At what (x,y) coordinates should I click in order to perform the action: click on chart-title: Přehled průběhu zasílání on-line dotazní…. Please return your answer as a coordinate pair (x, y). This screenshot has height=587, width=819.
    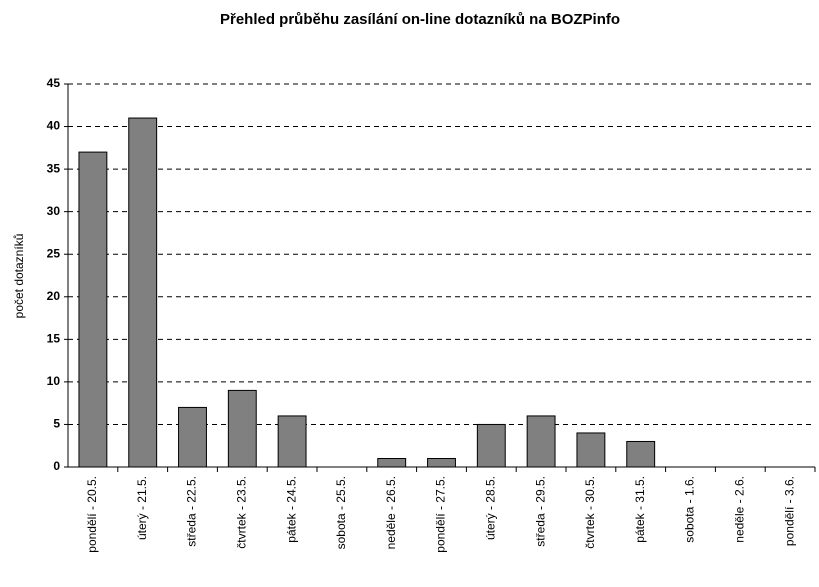
    Looking at the image, I should click on (420, 19).